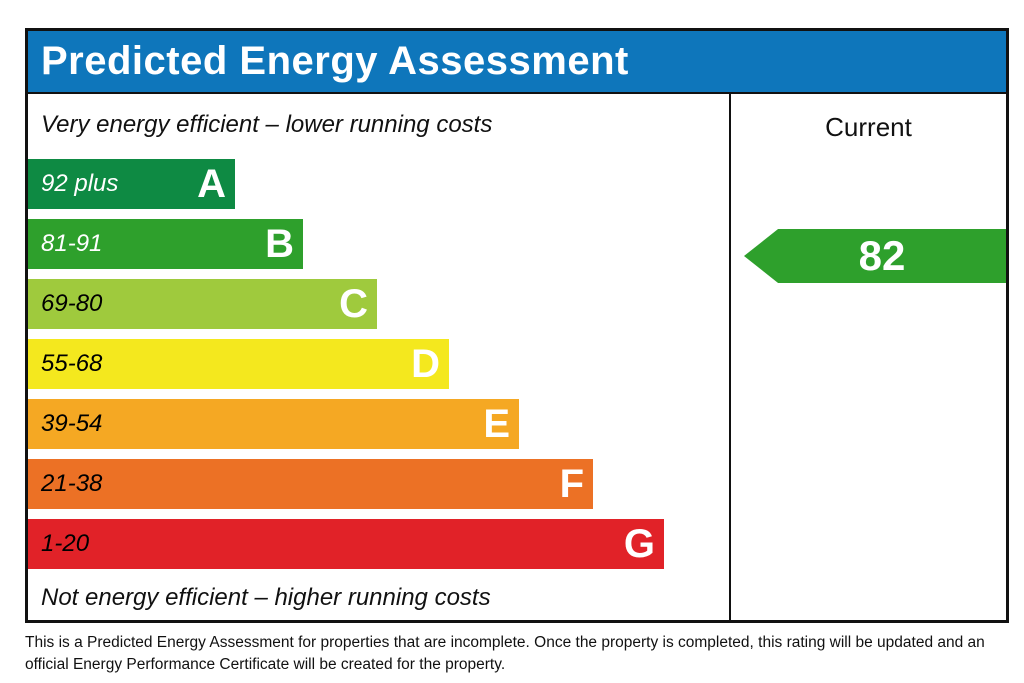  I want to click on band-e-letter: E, so click(496, 424).